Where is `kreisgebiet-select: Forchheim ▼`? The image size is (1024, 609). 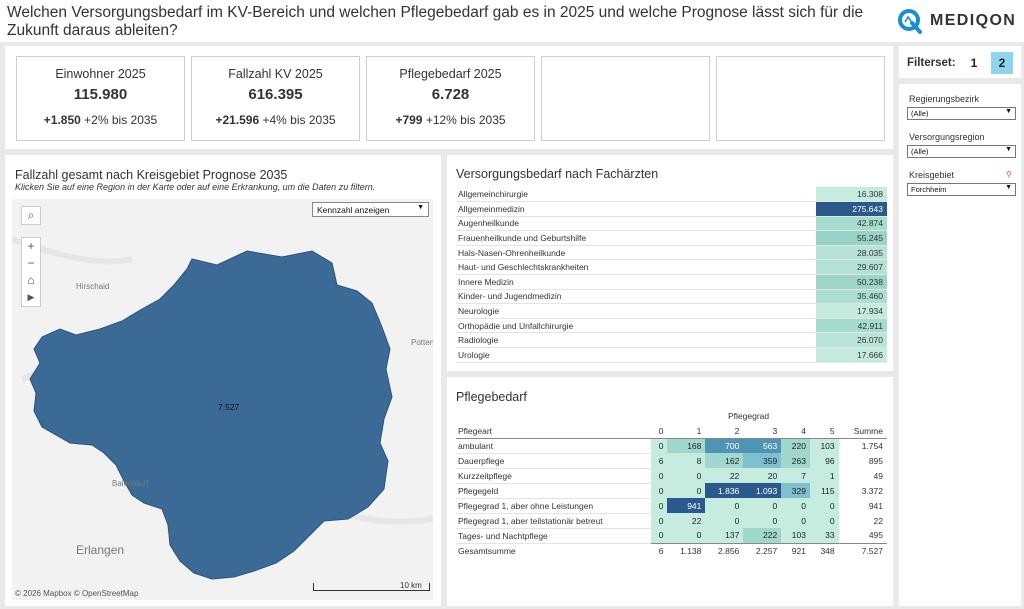 kreisgebiet-select: Forchheim ▼ is located at coordinates (961, 189).